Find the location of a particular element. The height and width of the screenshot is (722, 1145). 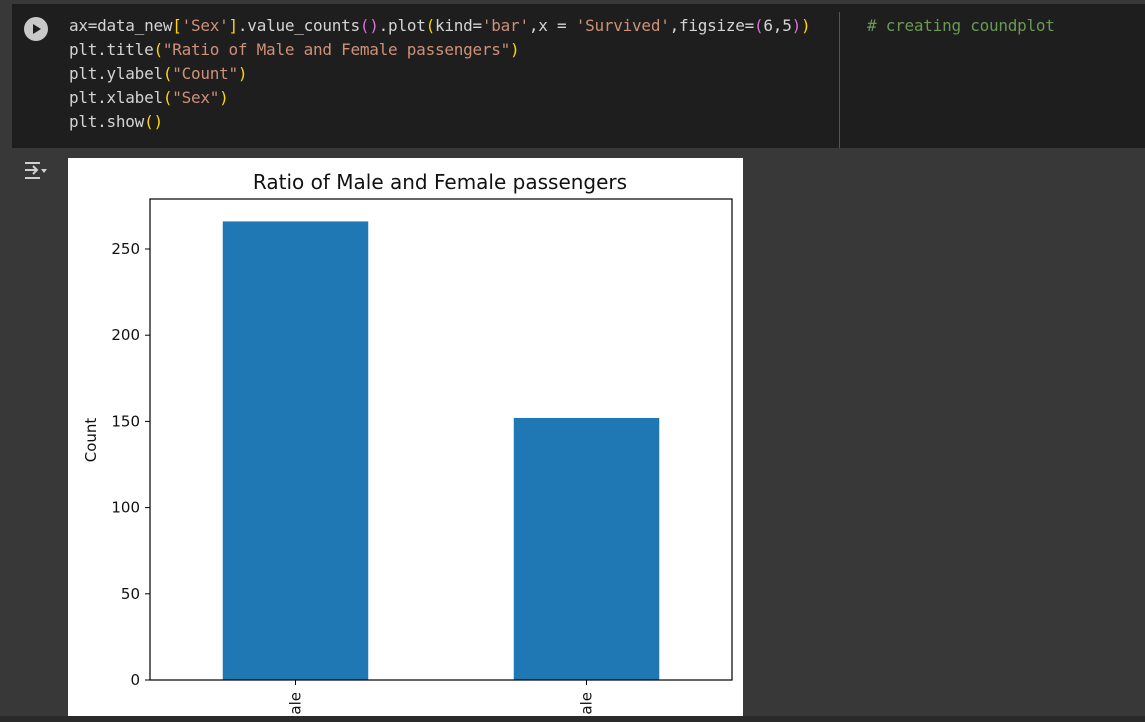

code-comment: # creating coundplot is located at coordinates (961, 25).